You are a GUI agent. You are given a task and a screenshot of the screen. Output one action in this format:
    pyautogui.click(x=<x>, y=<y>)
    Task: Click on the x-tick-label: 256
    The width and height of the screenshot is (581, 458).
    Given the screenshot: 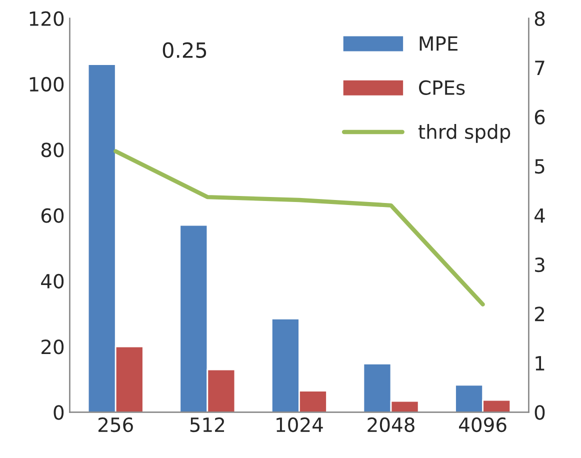 What is the action you would take?
    pyautogui.click(x=115, y=424)
    